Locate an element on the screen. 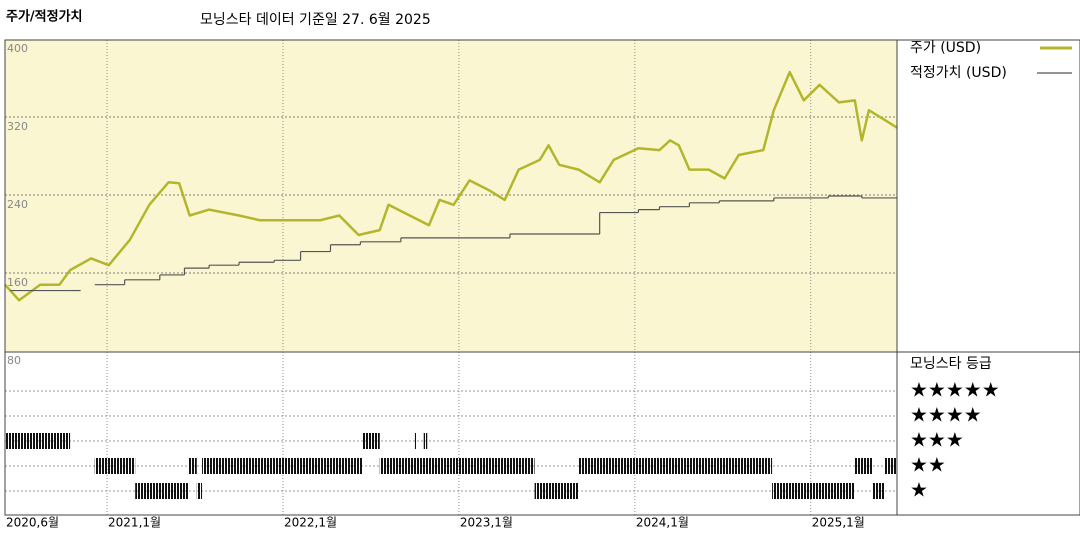 The image size is (1080, 540). chart-title: 주가/적정가치 is located at coordinates (44, 17).